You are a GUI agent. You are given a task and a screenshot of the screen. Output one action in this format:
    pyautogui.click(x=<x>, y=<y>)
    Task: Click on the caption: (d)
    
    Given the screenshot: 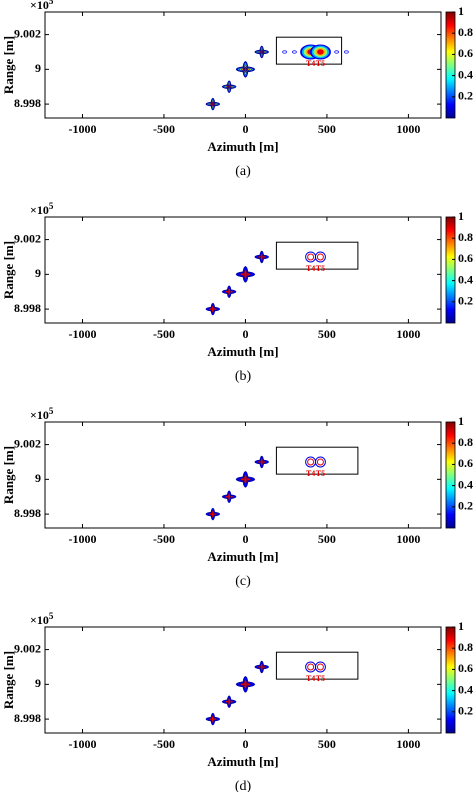 What is the action you would take?
    pyautogui.click(x=243, y=785)
    